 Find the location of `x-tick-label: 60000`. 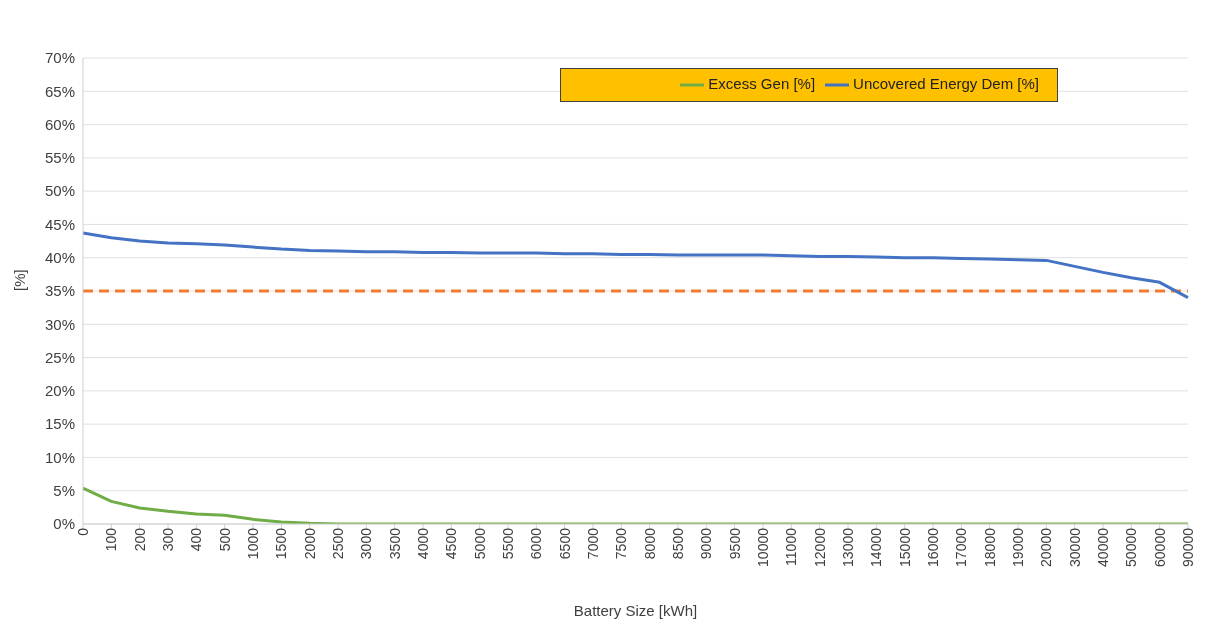

x-tick-label: 60000 is located at coordinates (1159, 547).